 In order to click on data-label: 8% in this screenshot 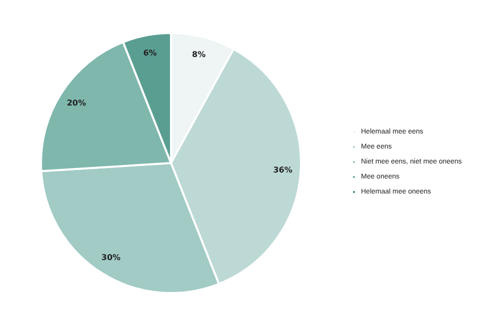, I will do `click(199, 55)`.